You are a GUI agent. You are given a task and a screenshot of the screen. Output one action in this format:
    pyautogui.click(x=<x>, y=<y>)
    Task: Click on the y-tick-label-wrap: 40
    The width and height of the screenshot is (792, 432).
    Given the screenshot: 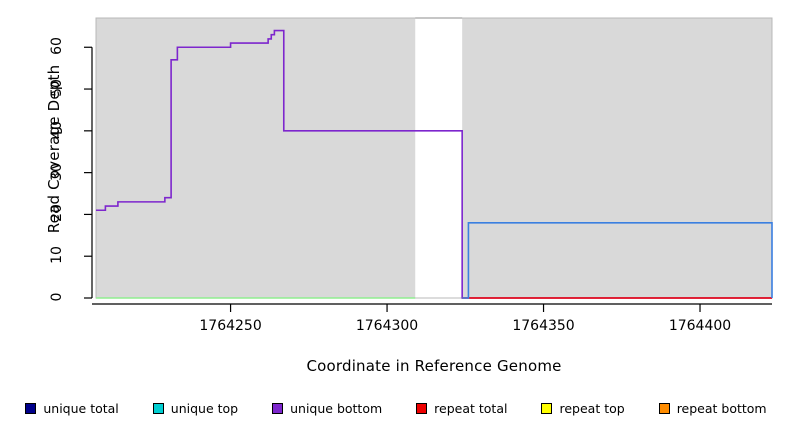 What is the action you would take?
    pyautogui.click(x=57, y=130)
    